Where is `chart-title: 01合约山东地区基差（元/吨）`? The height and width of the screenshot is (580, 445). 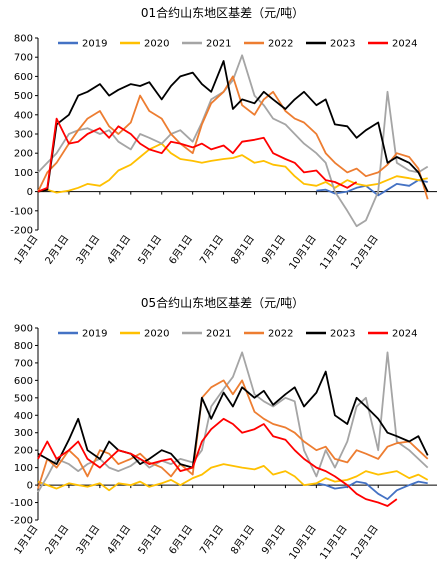
chart-title: 01合约山东地区基差（元/吨） is located at coordinates (222, 12).